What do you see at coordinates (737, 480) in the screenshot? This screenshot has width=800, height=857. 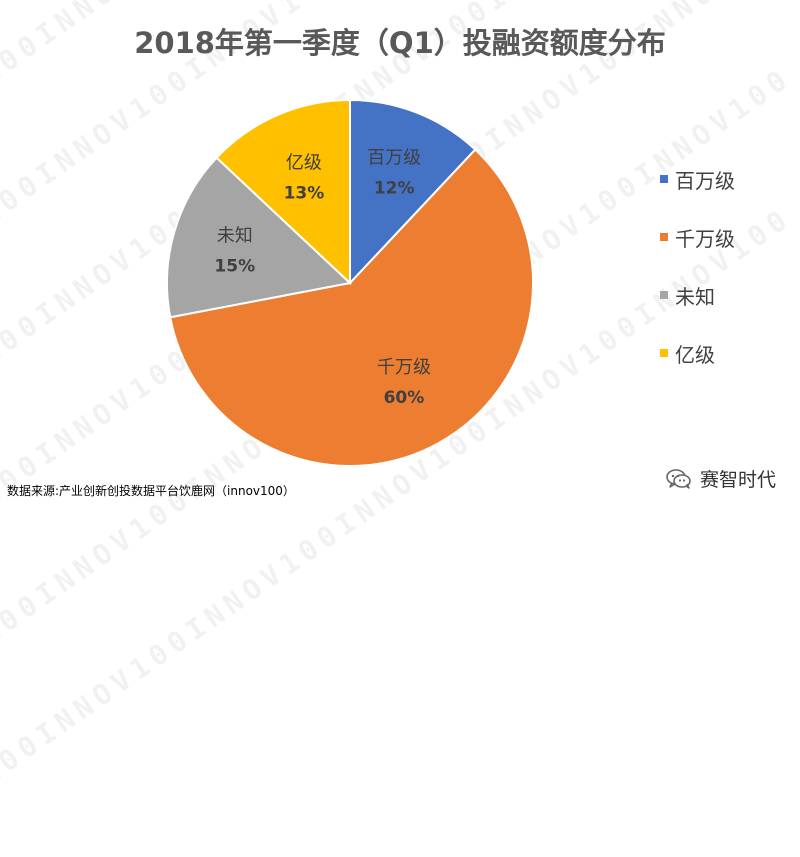 I see `brand-text: 赛智时代` at bounding box center [737, 480].